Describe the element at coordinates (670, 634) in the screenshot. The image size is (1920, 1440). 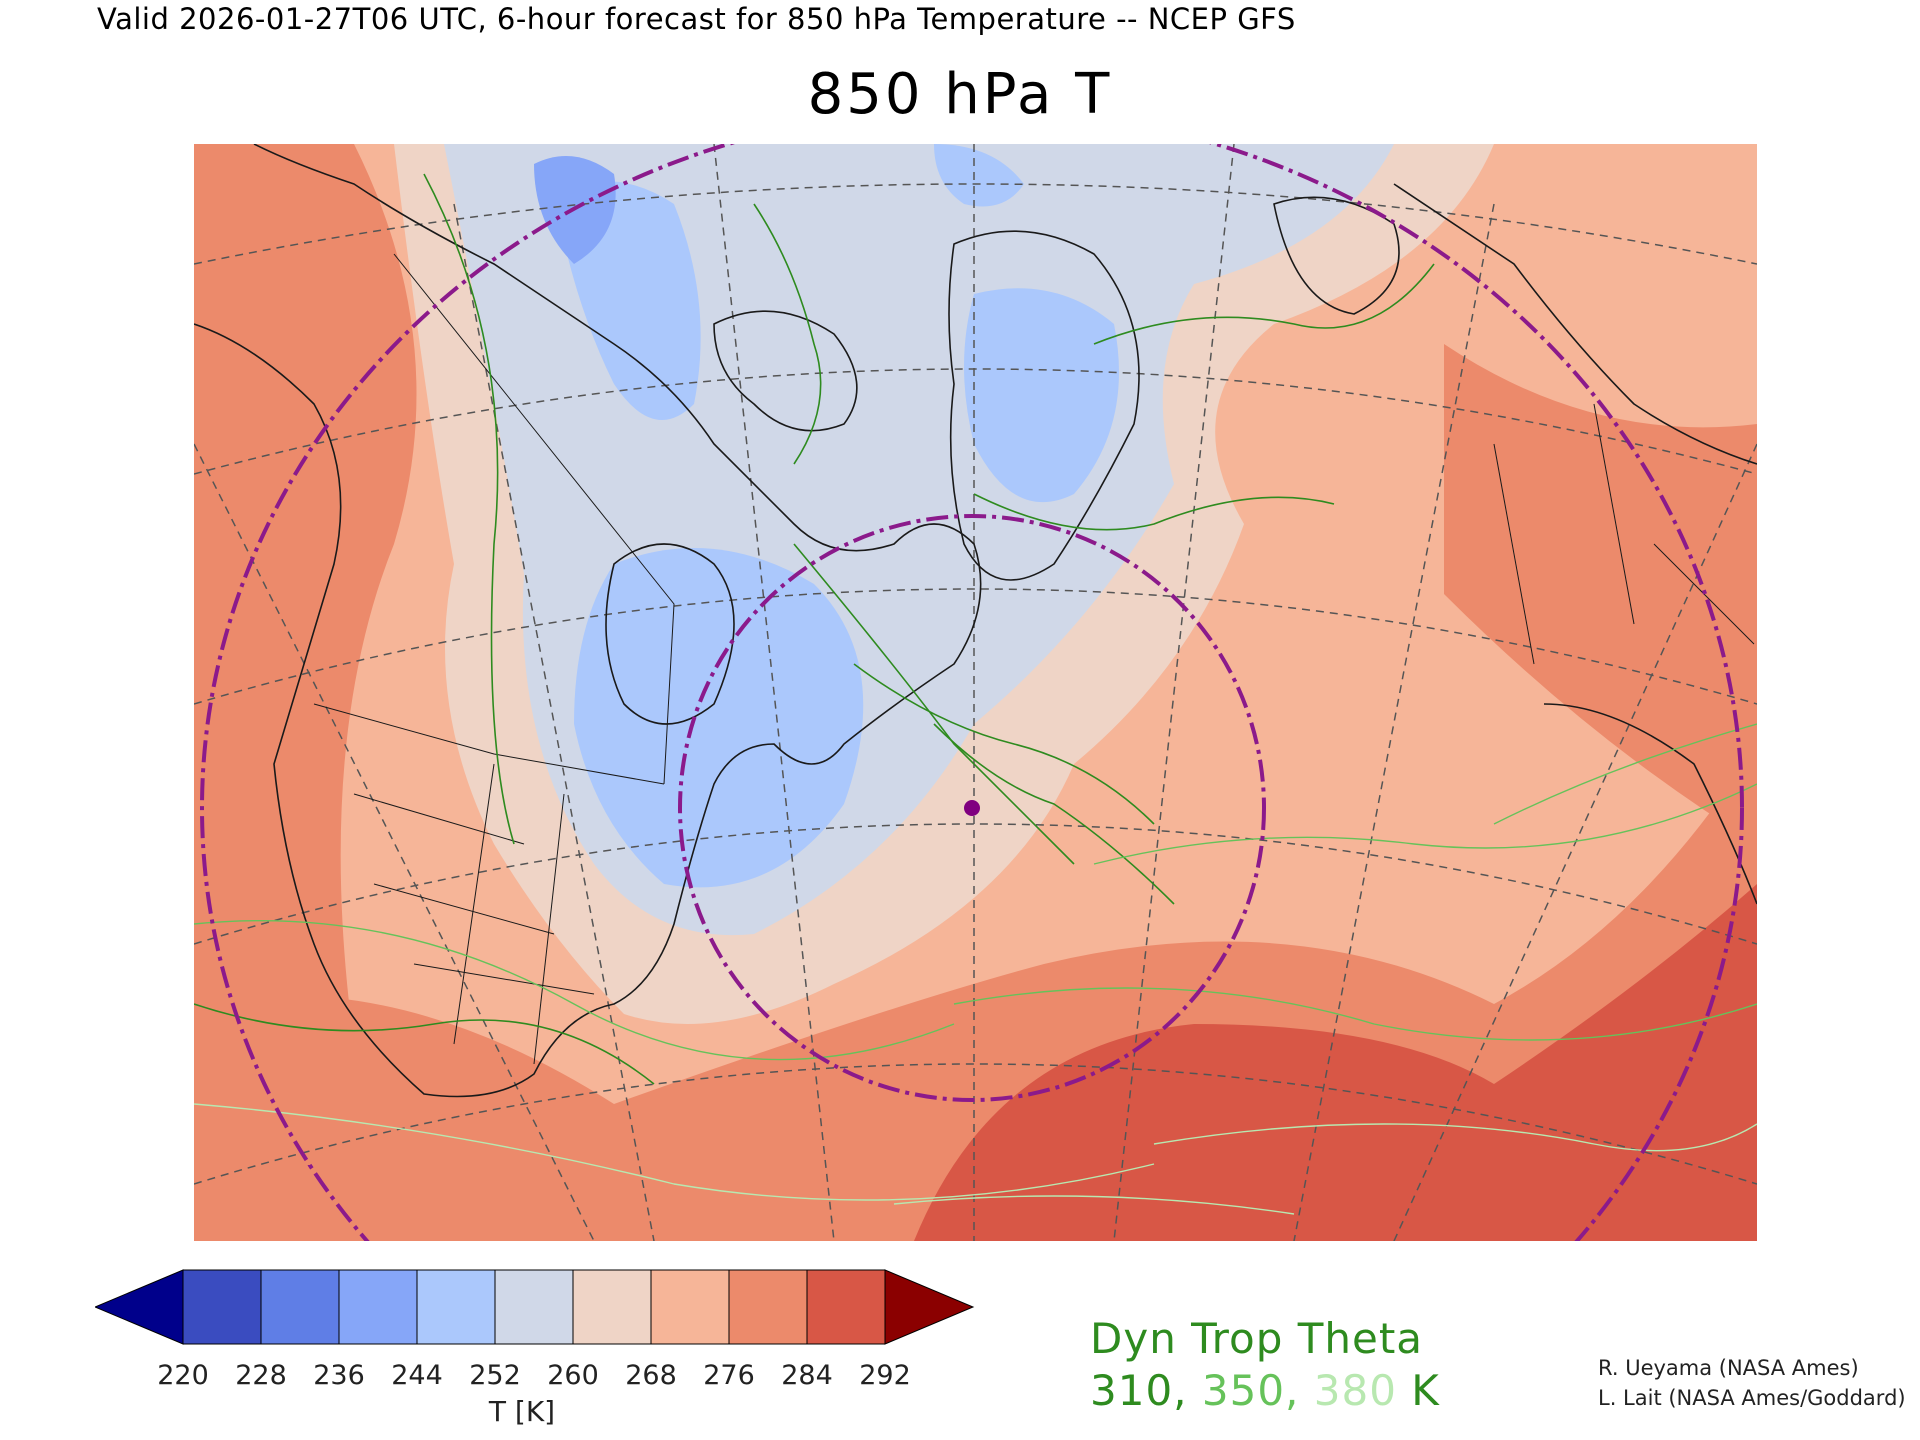
I see `hudson-bay` at that location.